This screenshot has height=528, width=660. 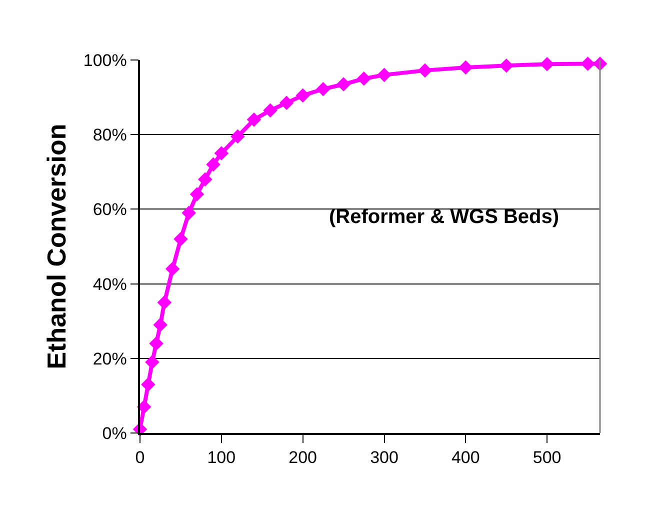 I want to click on y-axis-title: Ethanol Conversion, so click(x=56, y=247).